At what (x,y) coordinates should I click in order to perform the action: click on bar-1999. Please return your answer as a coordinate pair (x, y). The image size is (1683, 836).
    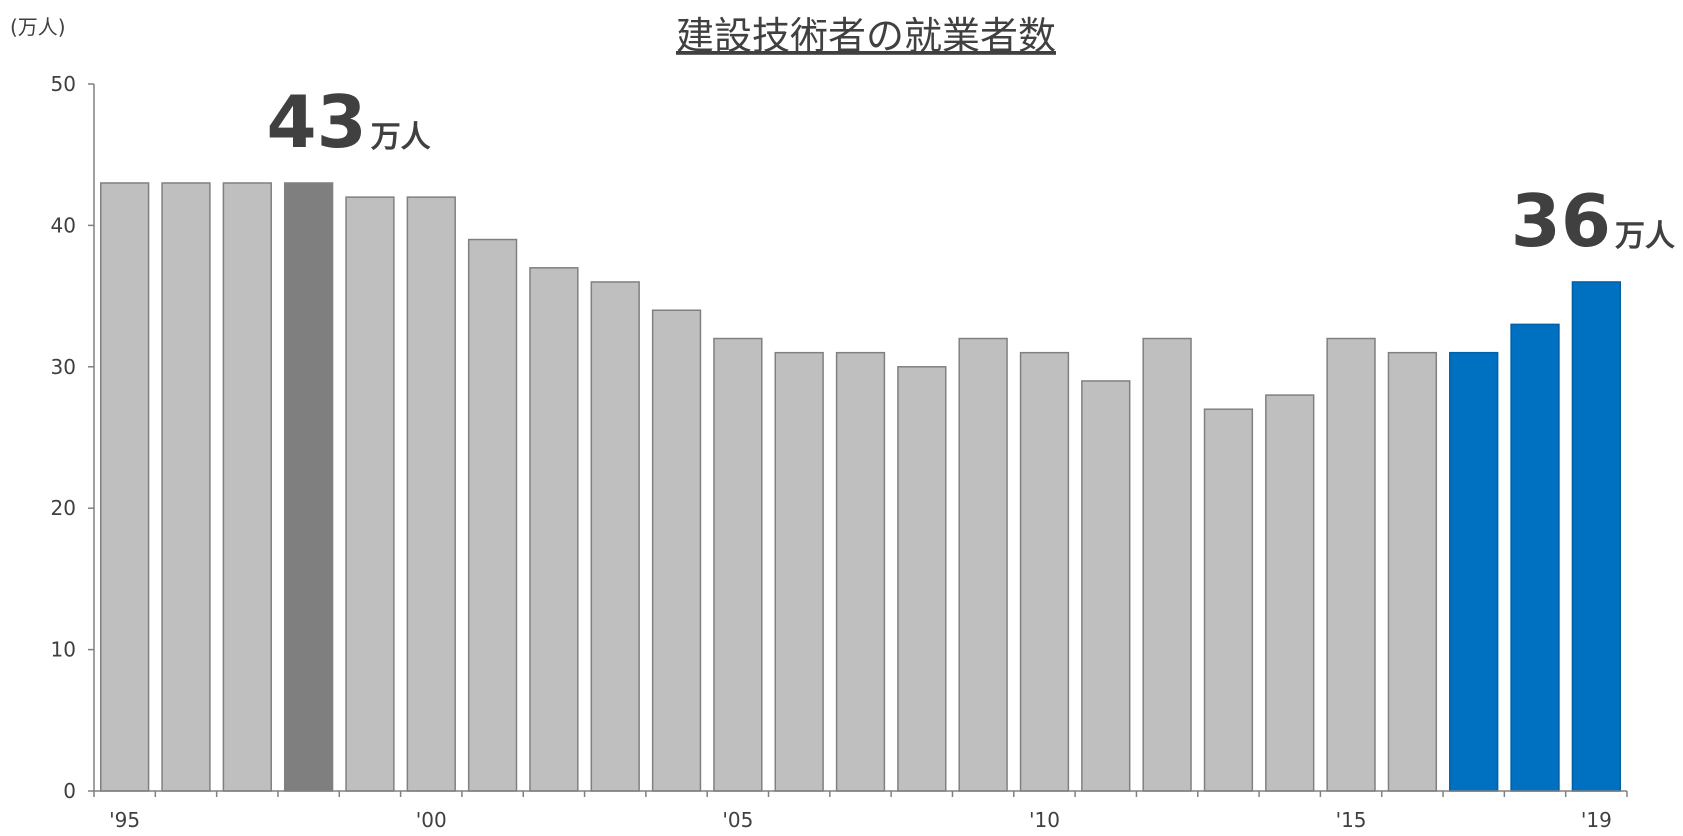
    Looking at the image, I should click on (370, 494).